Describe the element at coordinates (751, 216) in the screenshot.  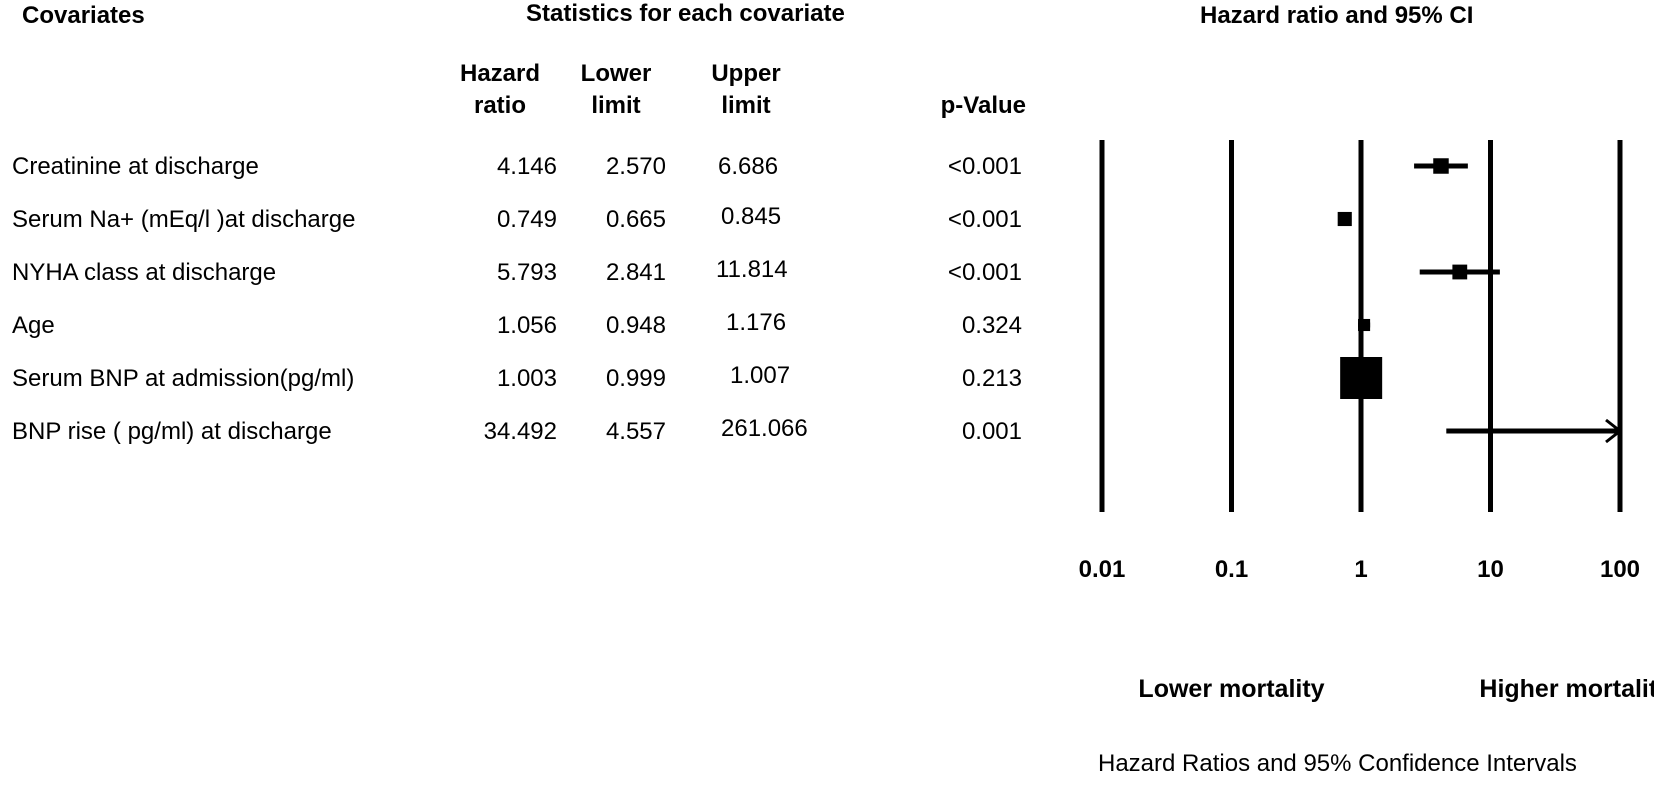
I see `row-upper-limit: 0.845` at that location.